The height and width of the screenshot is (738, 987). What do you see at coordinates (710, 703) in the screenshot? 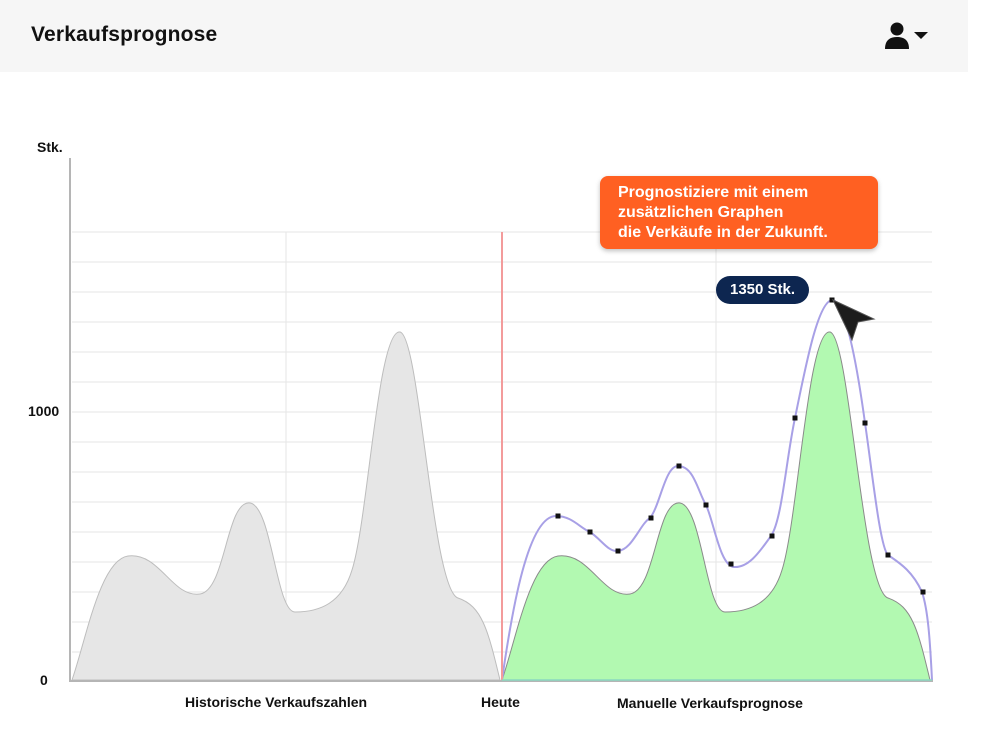
I see `x-label-forecast: Manuelle Verkaufsprognose` at bounding box center [710, 703].